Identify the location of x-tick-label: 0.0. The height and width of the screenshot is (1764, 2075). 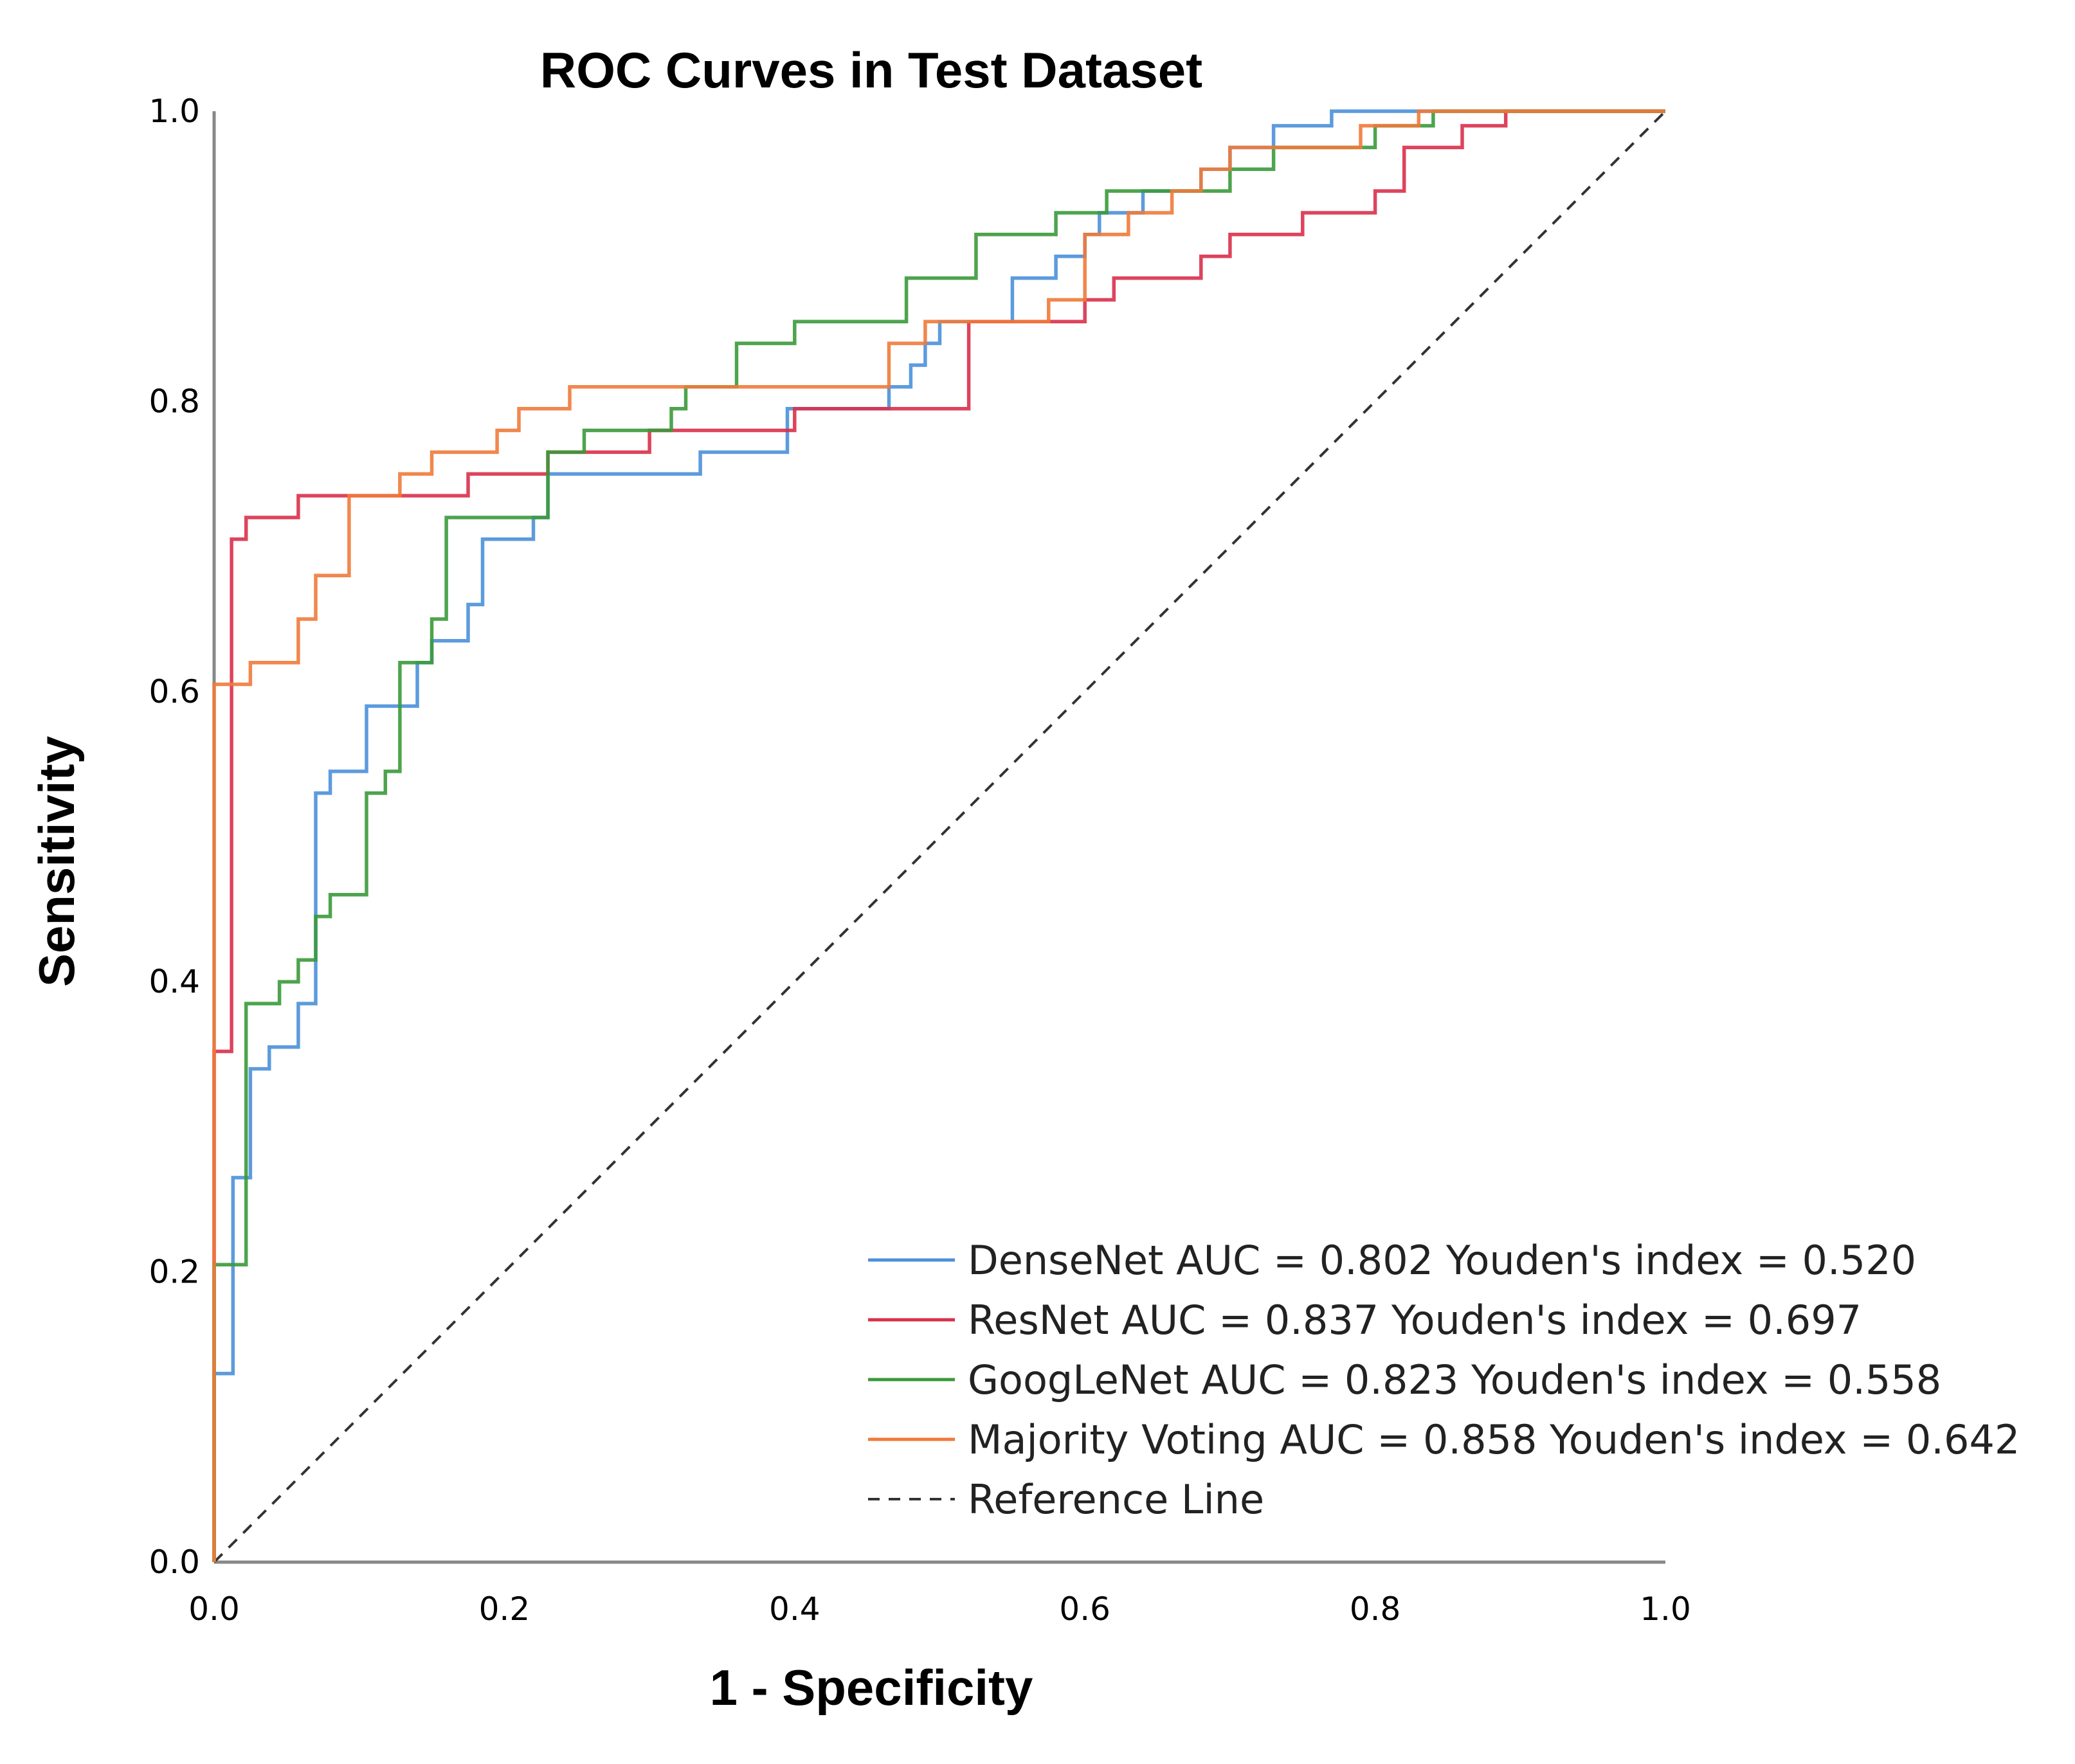
(214, 1609).